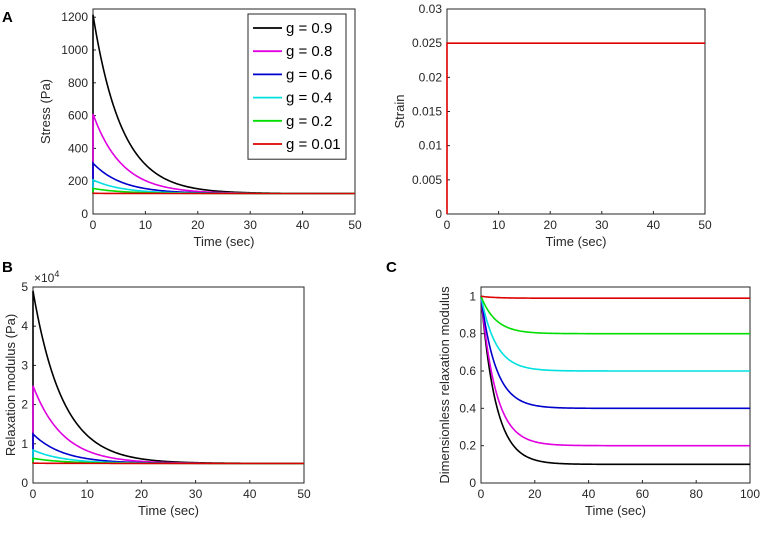 The height and width of the screenshot is (546, 765). Describe the element at coordinates (391, 267) in the screenshot. I see `panel-letter-c: C` at that location.